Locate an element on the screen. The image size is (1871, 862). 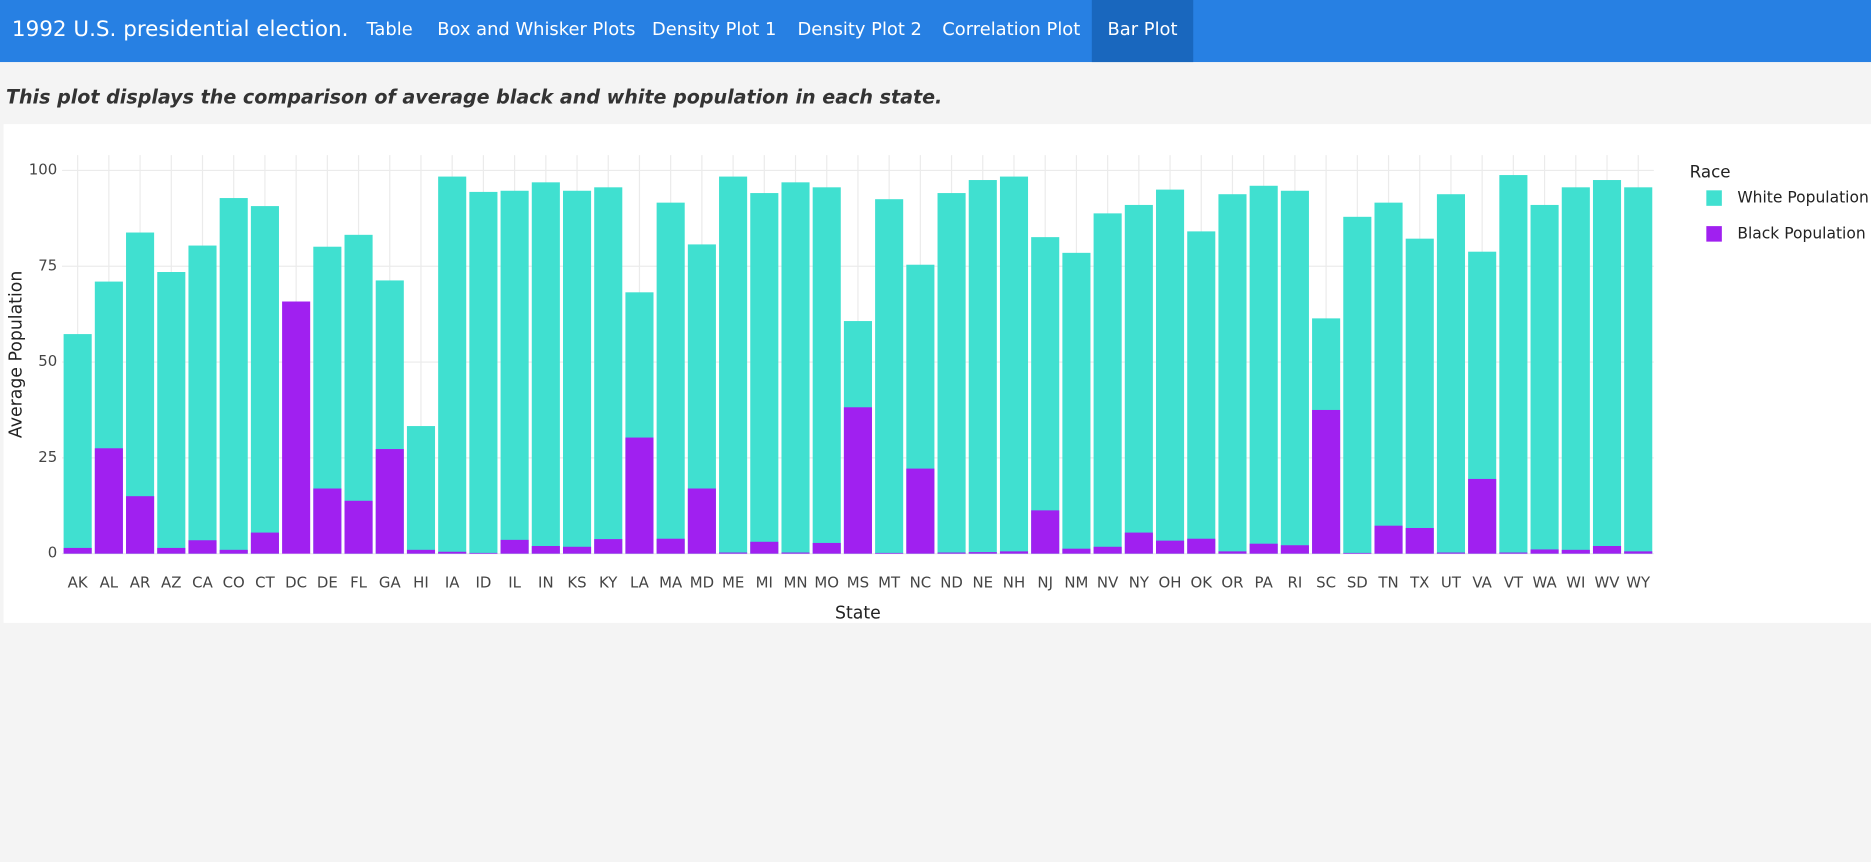
x-tick-label: NM is located at coordinates (1076, 582).